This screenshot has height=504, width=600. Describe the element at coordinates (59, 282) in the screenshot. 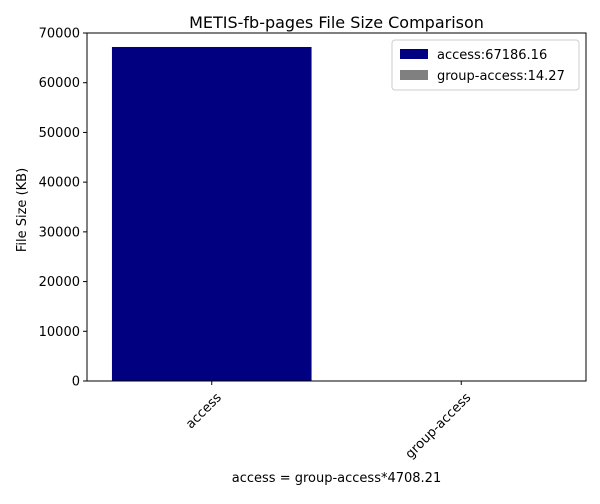

I see `y-tick-label: 20000` at that location.